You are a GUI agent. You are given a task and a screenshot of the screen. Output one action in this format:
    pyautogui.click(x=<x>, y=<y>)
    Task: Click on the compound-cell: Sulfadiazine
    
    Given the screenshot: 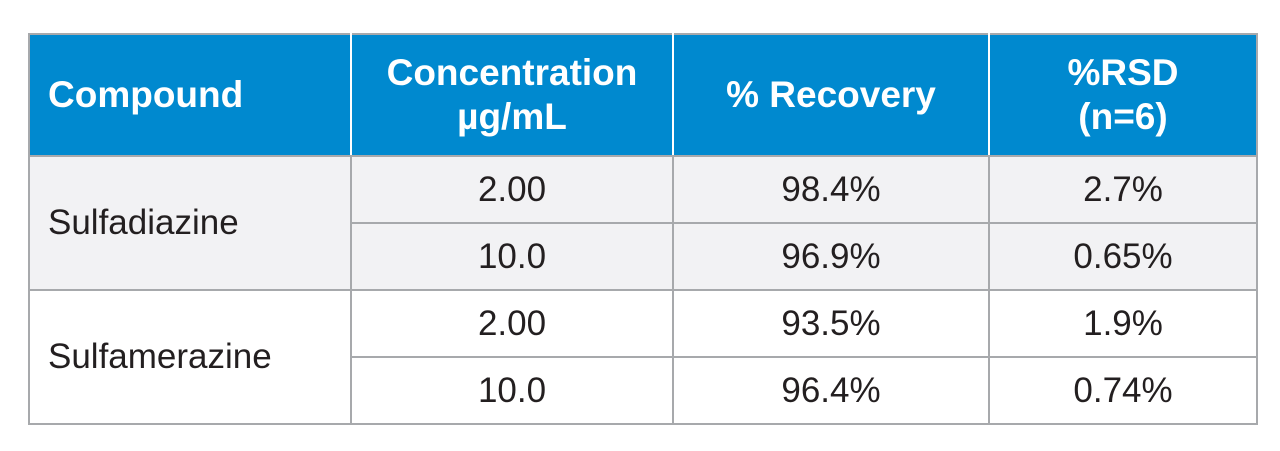 What is the action you would take?
    pyautogui.click(x=190, y=223)
    